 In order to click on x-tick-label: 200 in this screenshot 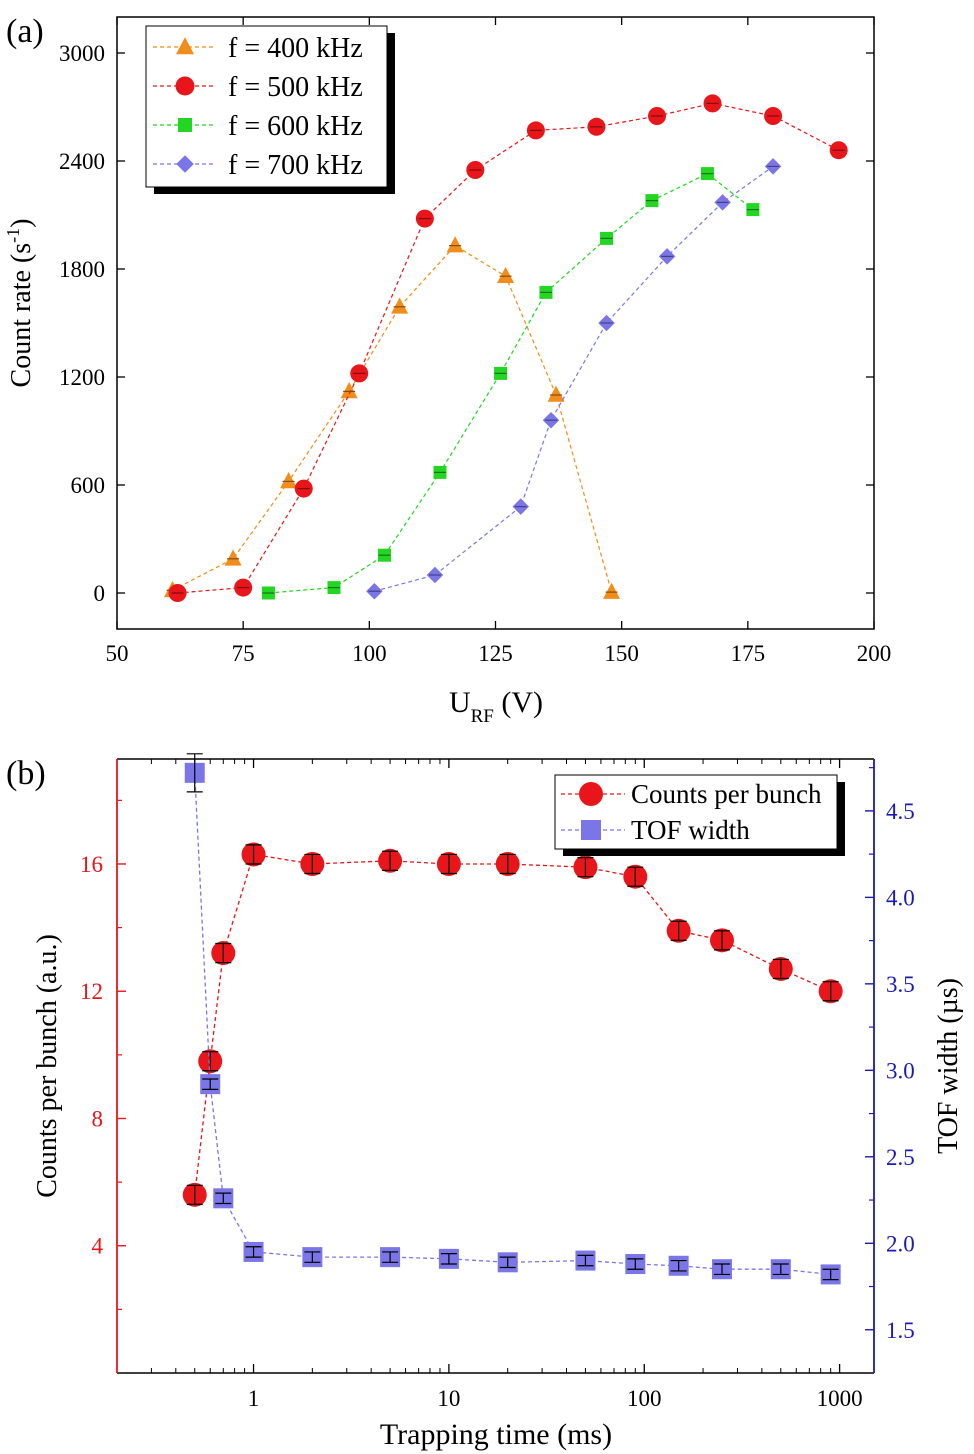, I will do `click(874, 653)`.